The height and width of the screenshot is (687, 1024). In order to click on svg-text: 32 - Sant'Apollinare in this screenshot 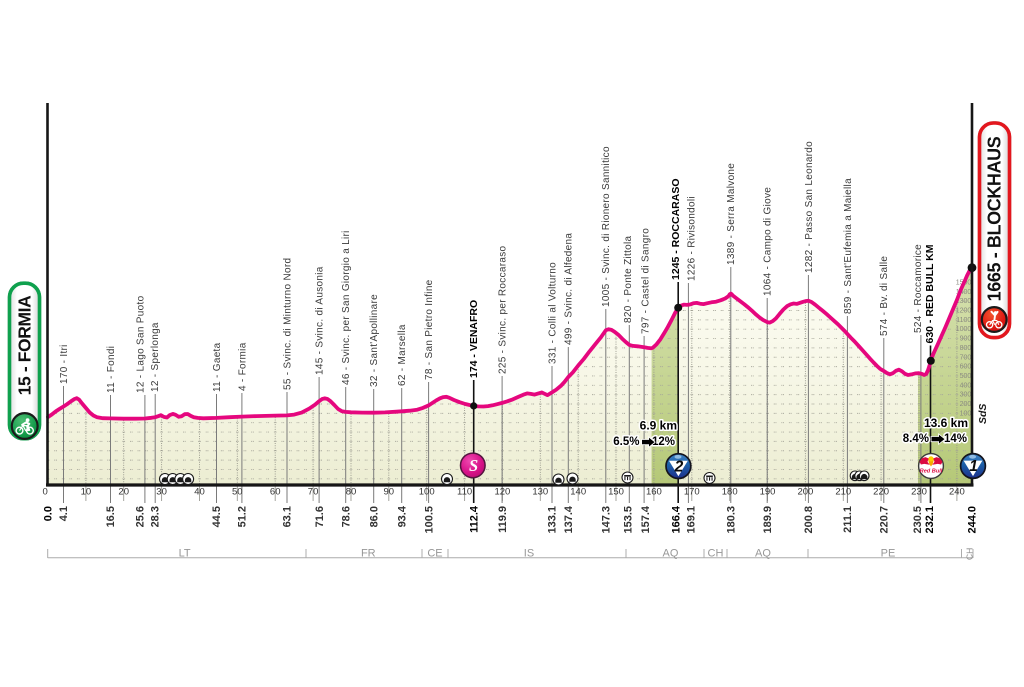, I will do `click(374, 340)`.